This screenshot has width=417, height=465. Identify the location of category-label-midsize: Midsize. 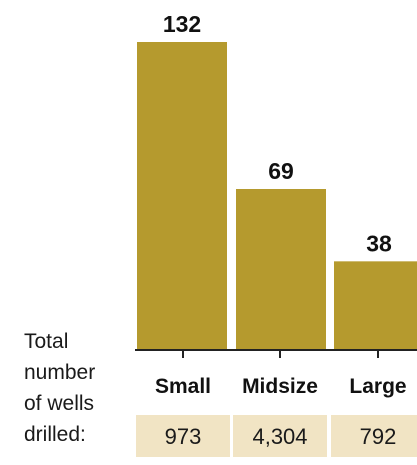
(280, 386).